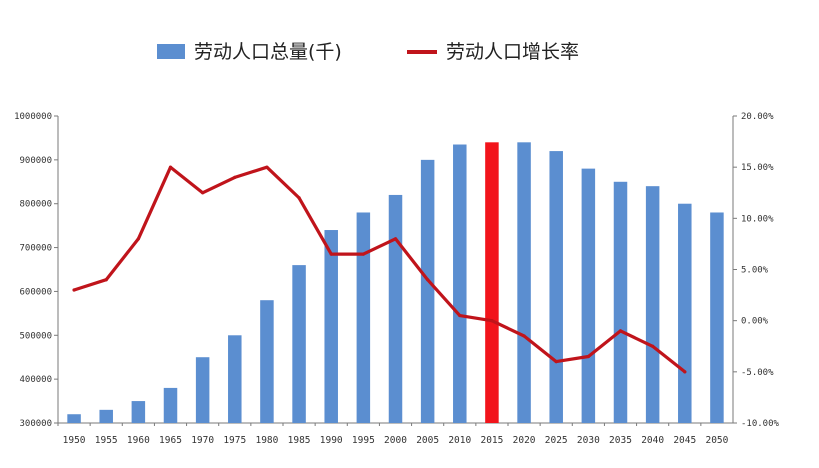 This screenshot has height=468, width=819. What do you see at coordinates (106, 440) in the screenshot?
I see `x-tick-label: 1955` at bounding box center [106, 440].